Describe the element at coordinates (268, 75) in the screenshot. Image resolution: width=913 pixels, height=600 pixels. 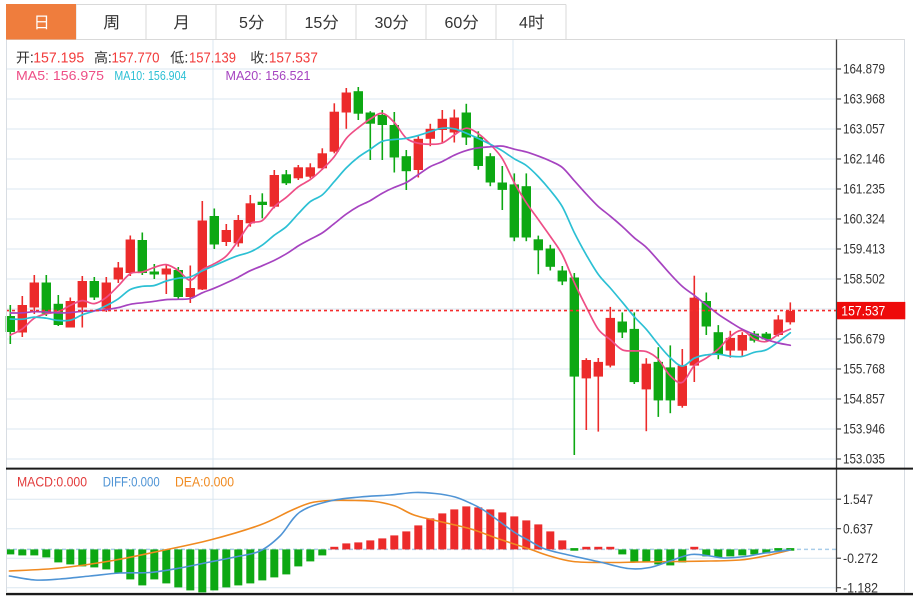
I see `svg-text: MA20: 156.521` at that location.